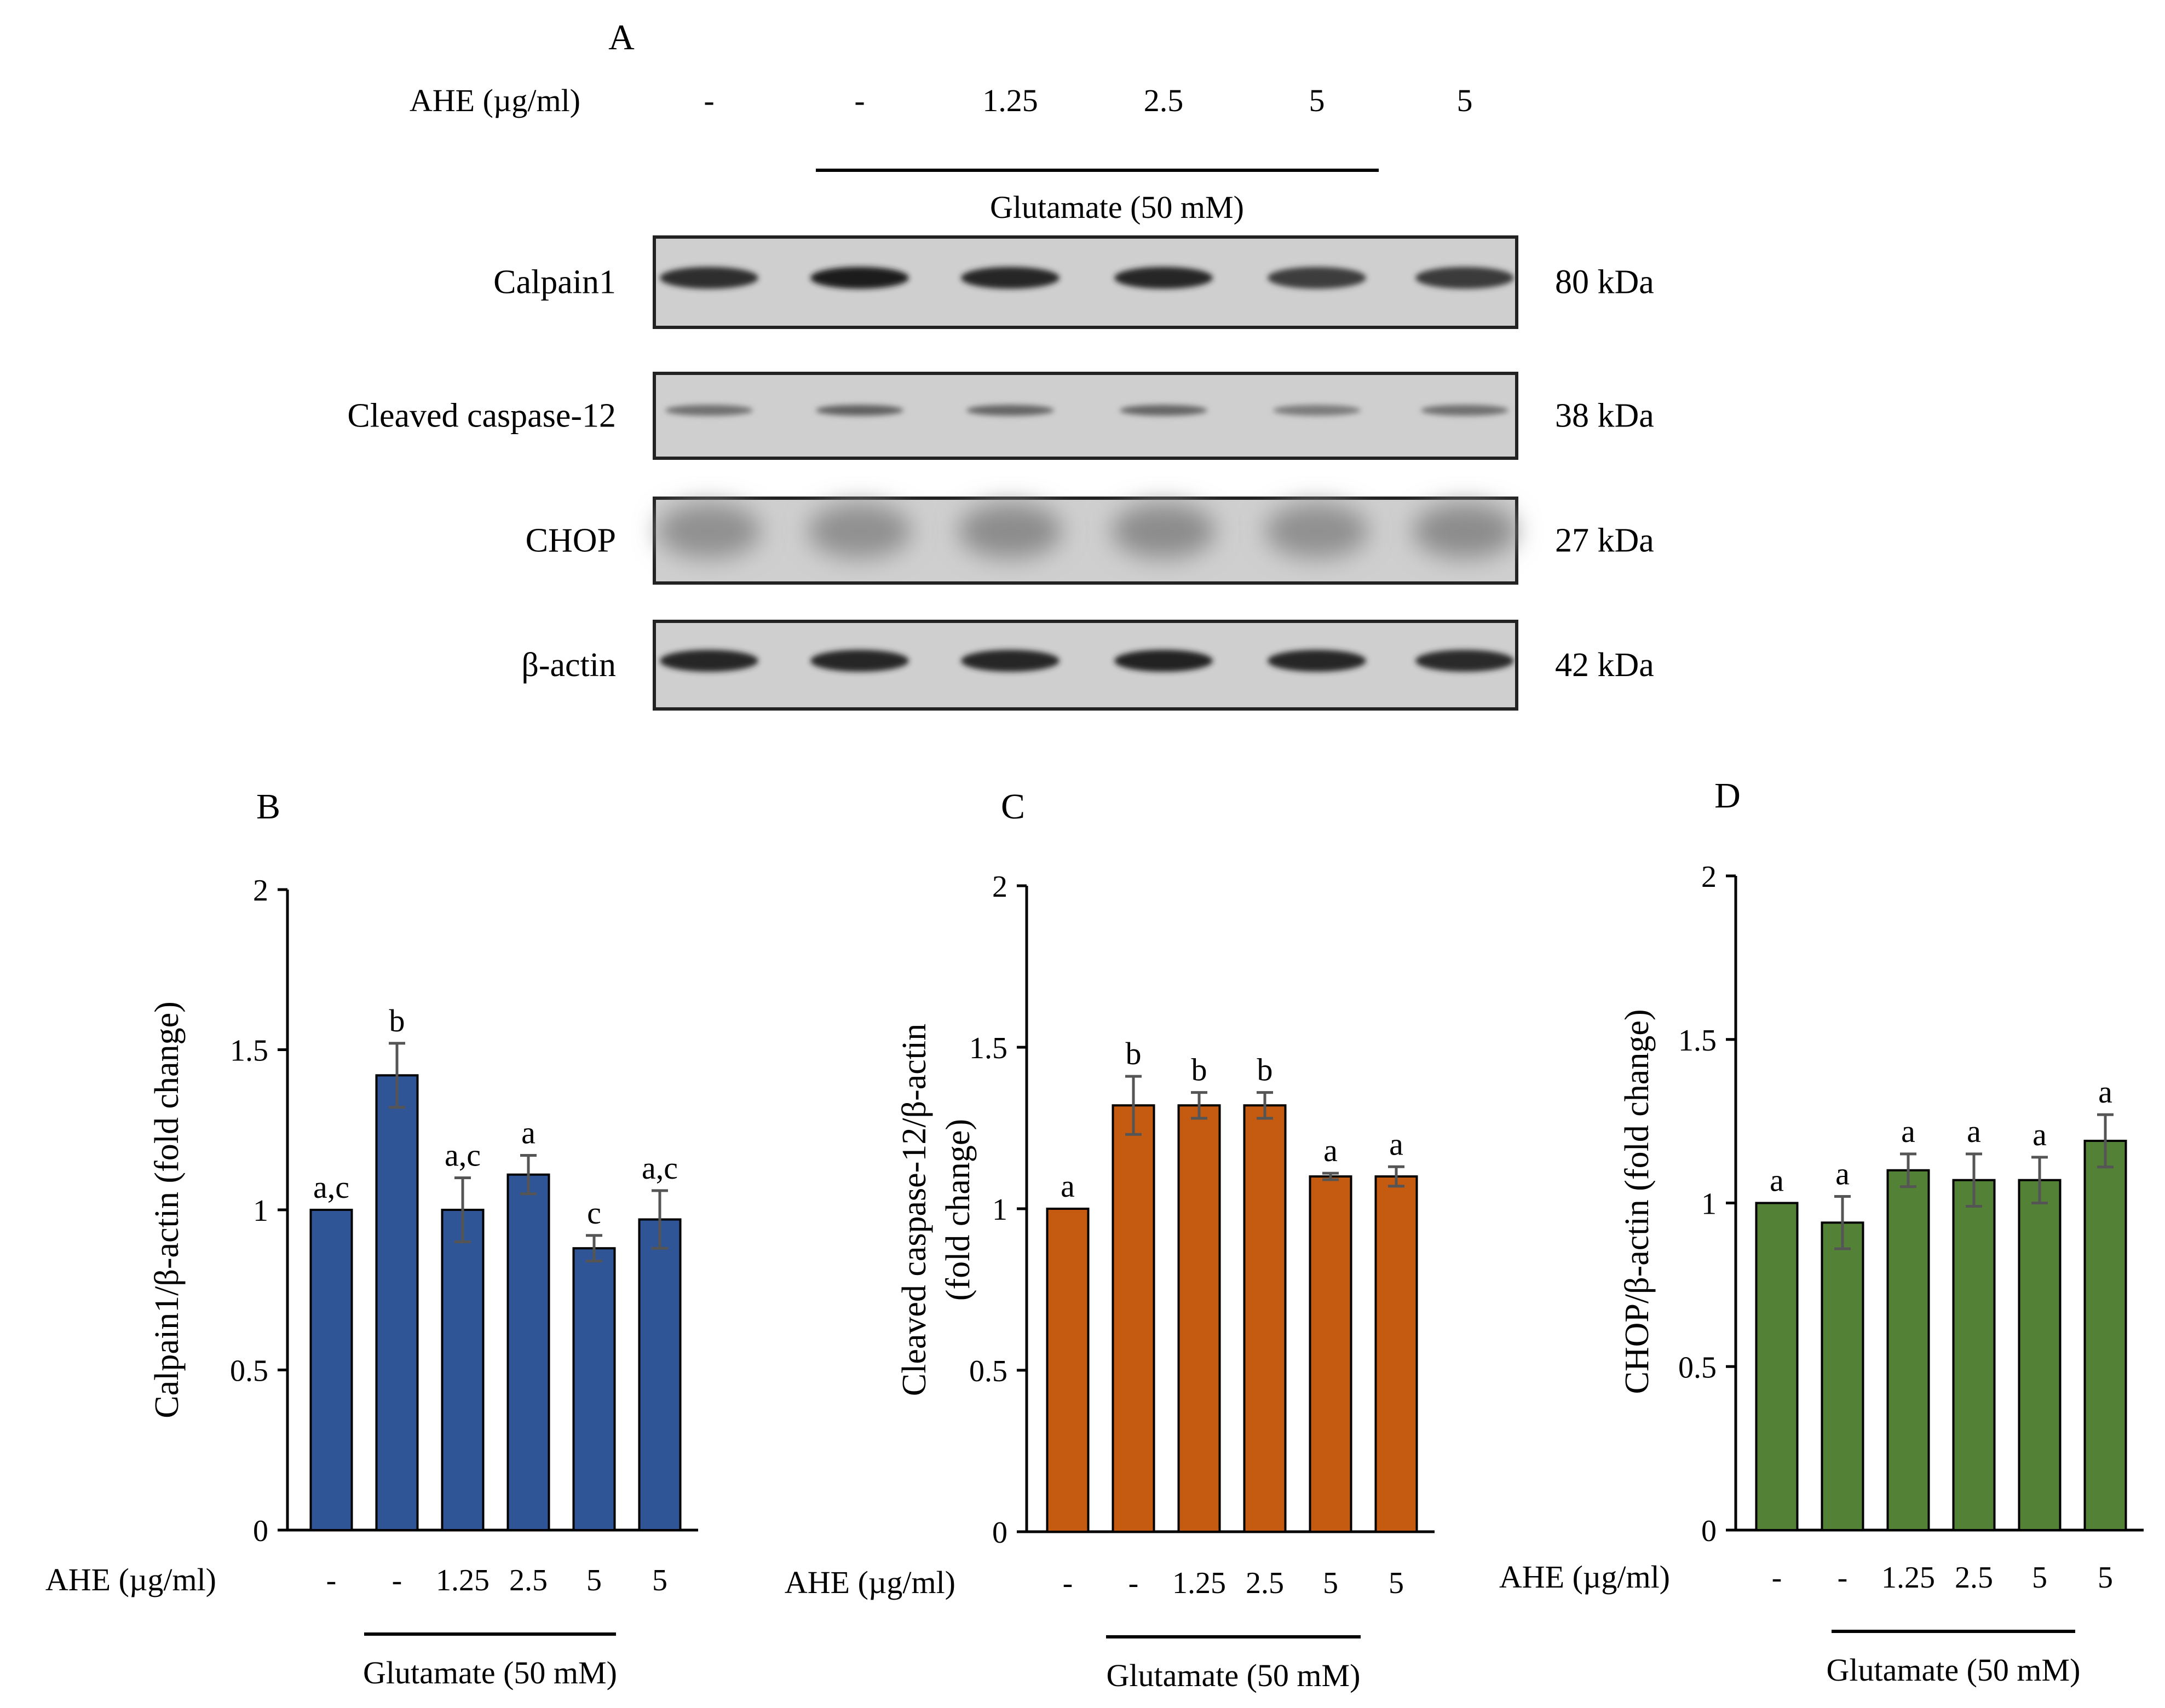 The width and height of the screenshot is (2165, 1708). I want to click on panel-a-treatment-label: AHE (µg/ml), so click(495, 101).